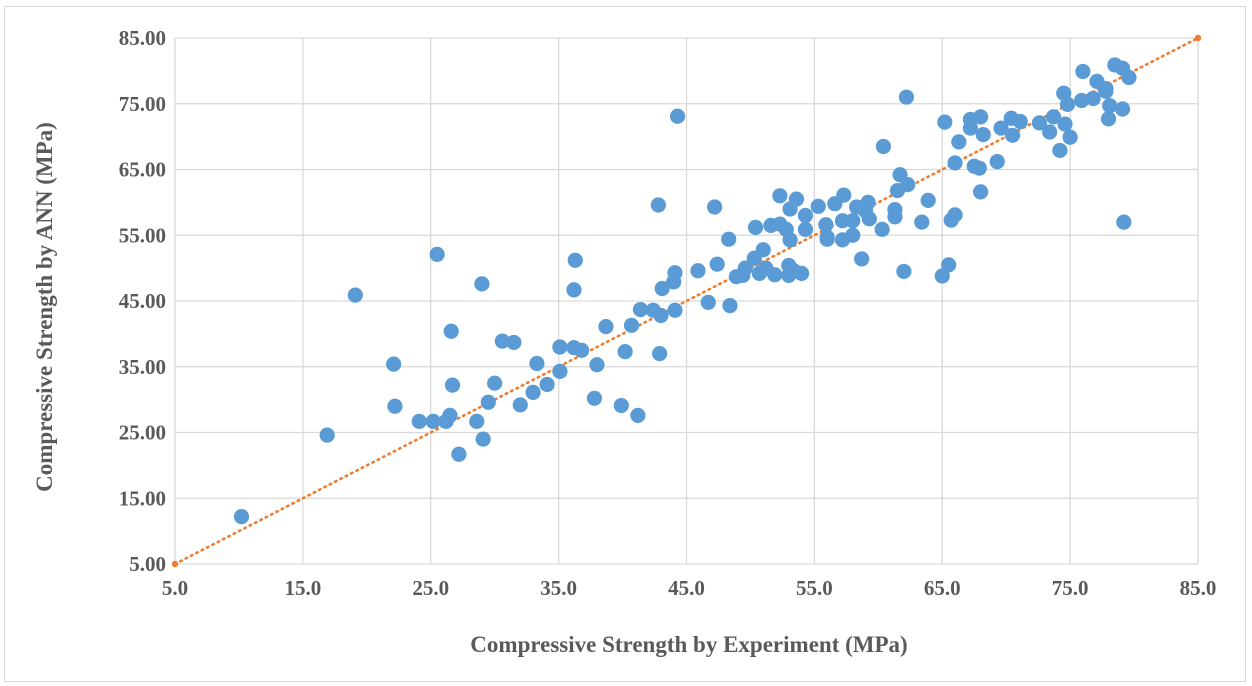 The height and width of the screenshot is (686, 1252). I want to click on trendline-endpoint, so click(175, 564).